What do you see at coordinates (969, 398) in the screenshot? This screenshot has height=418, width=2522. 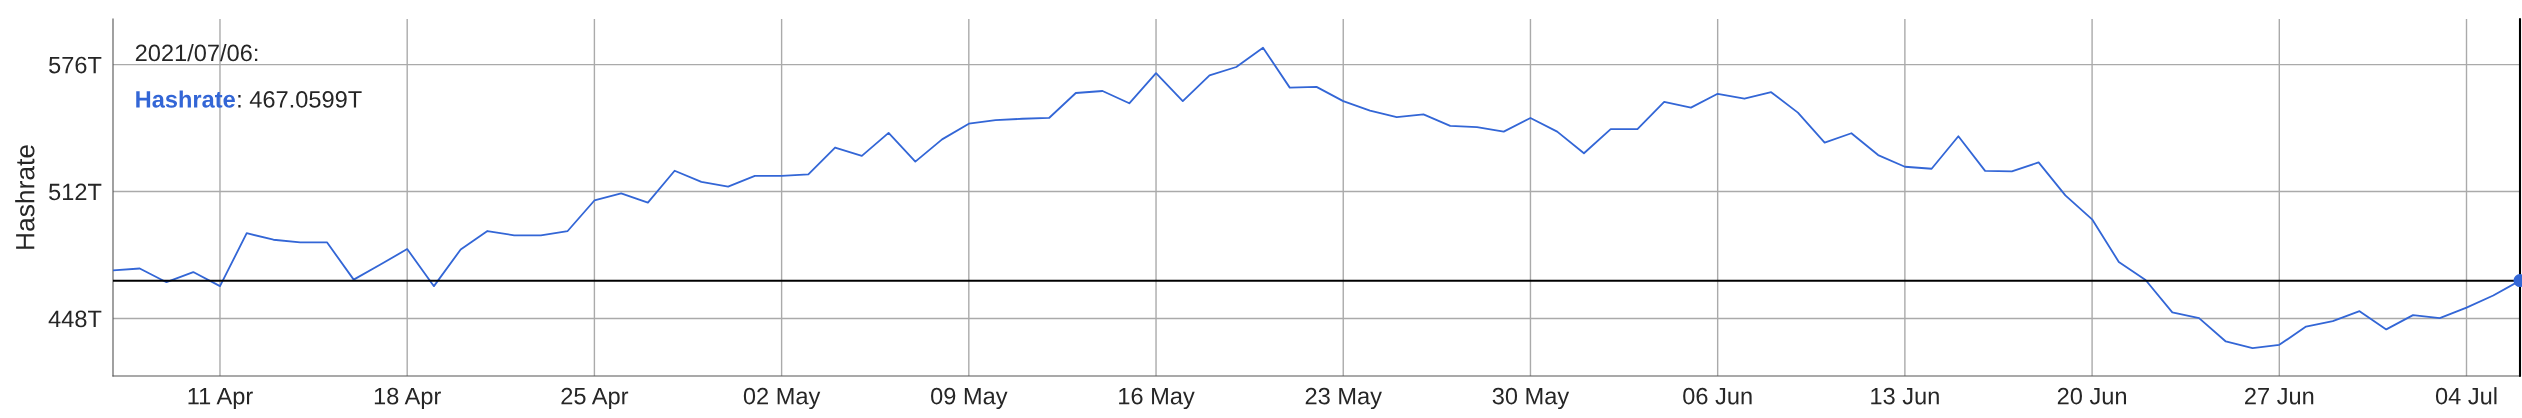 I see `x-tick-label: 09 May` at bounding box center [969, 398].